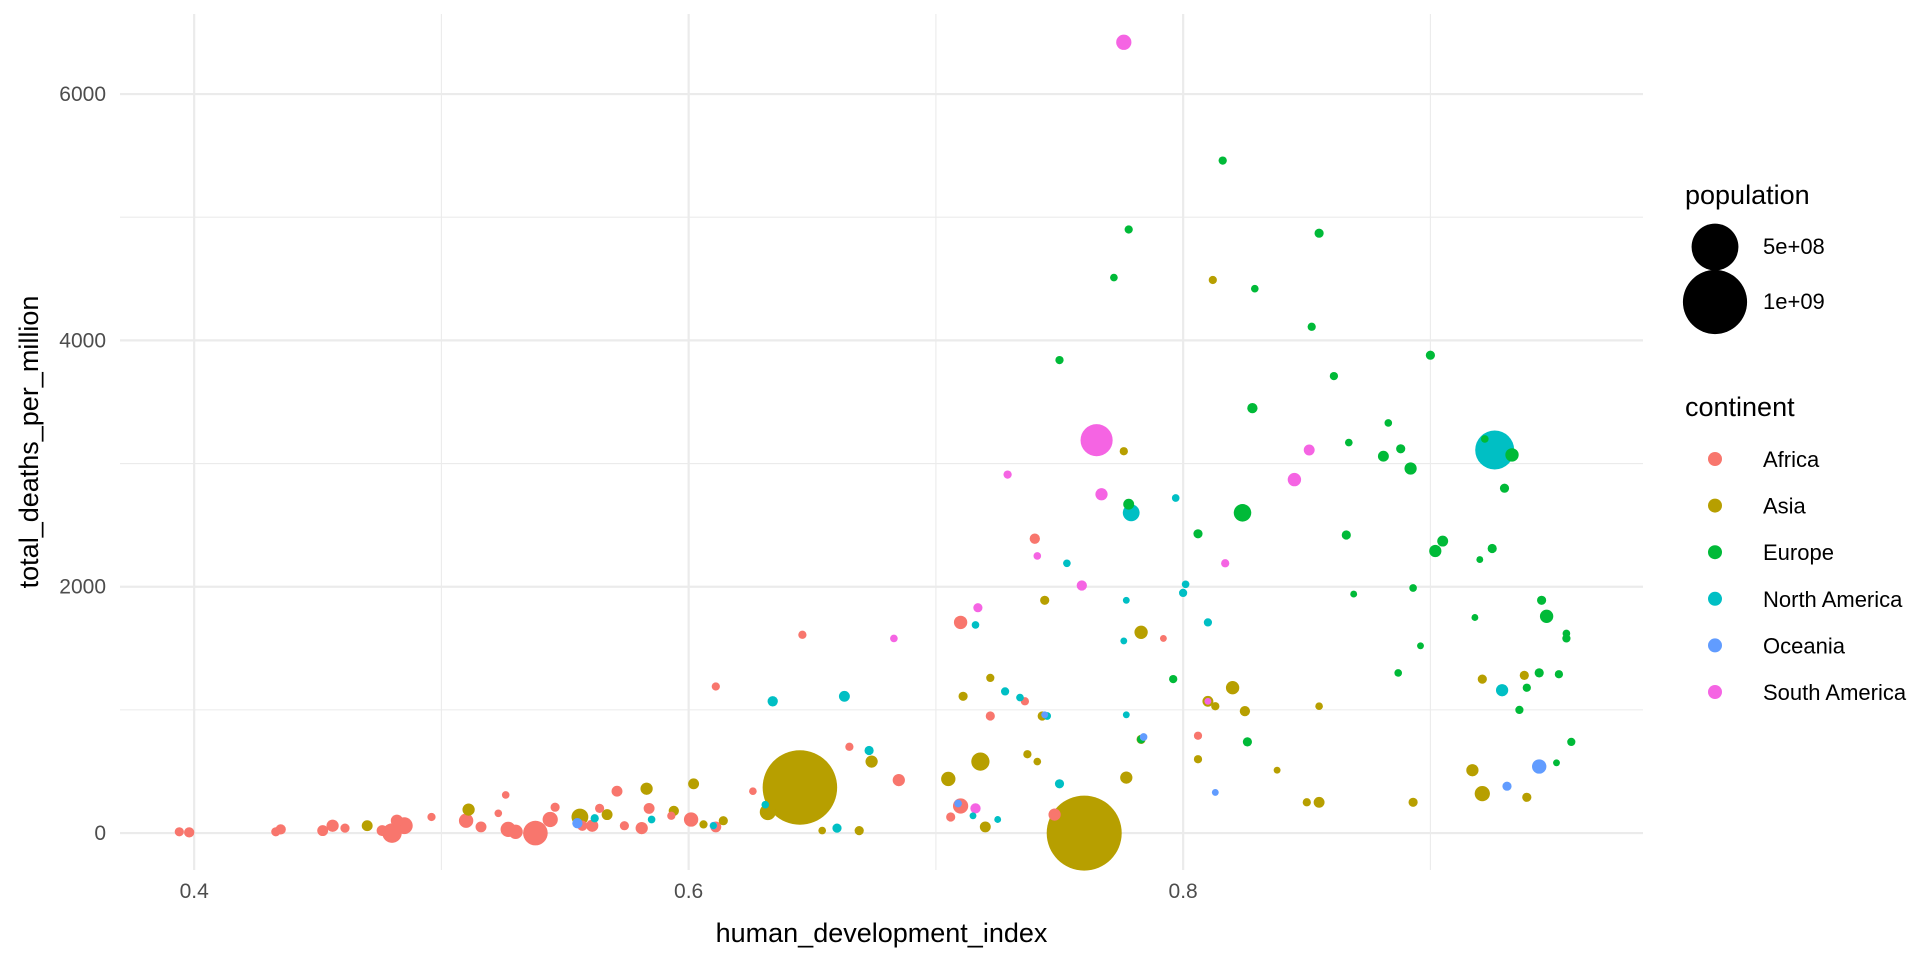 The image size is (1920, 960). What do you see at coordinates (1798, 552) in the screenshot?
I see `color-legend-label: Europe` at bounding box center [1798, 552].